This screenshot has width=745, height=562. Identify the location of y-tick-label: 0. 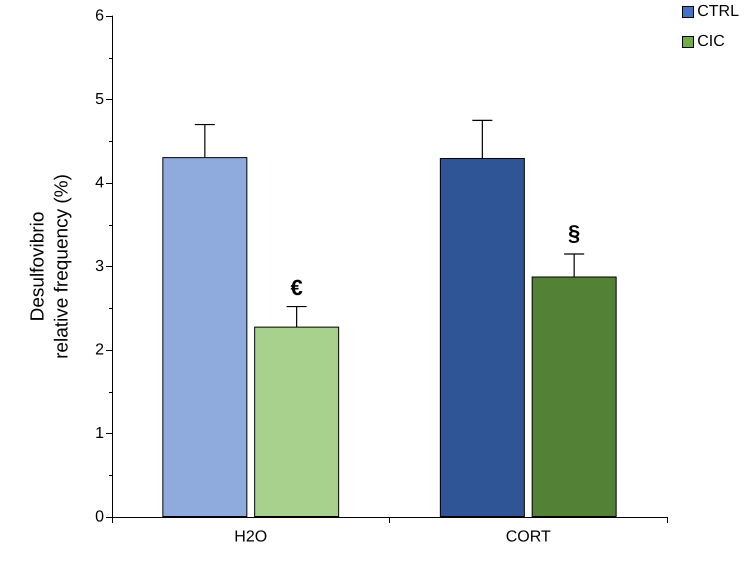
(99, 517).